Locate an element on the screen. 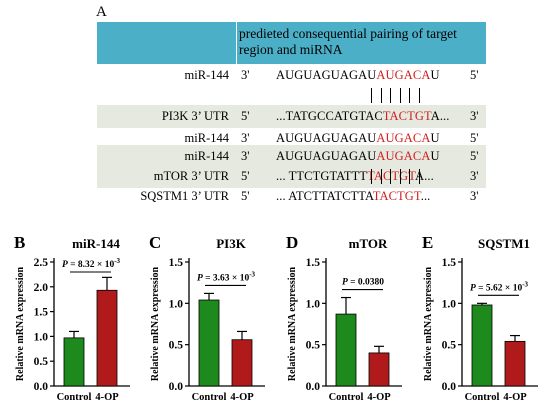 Image resolution: width=550 pixels, height=412 pixels. target-name: mTOR 3’ UTR is located at coordinates (191, 176).